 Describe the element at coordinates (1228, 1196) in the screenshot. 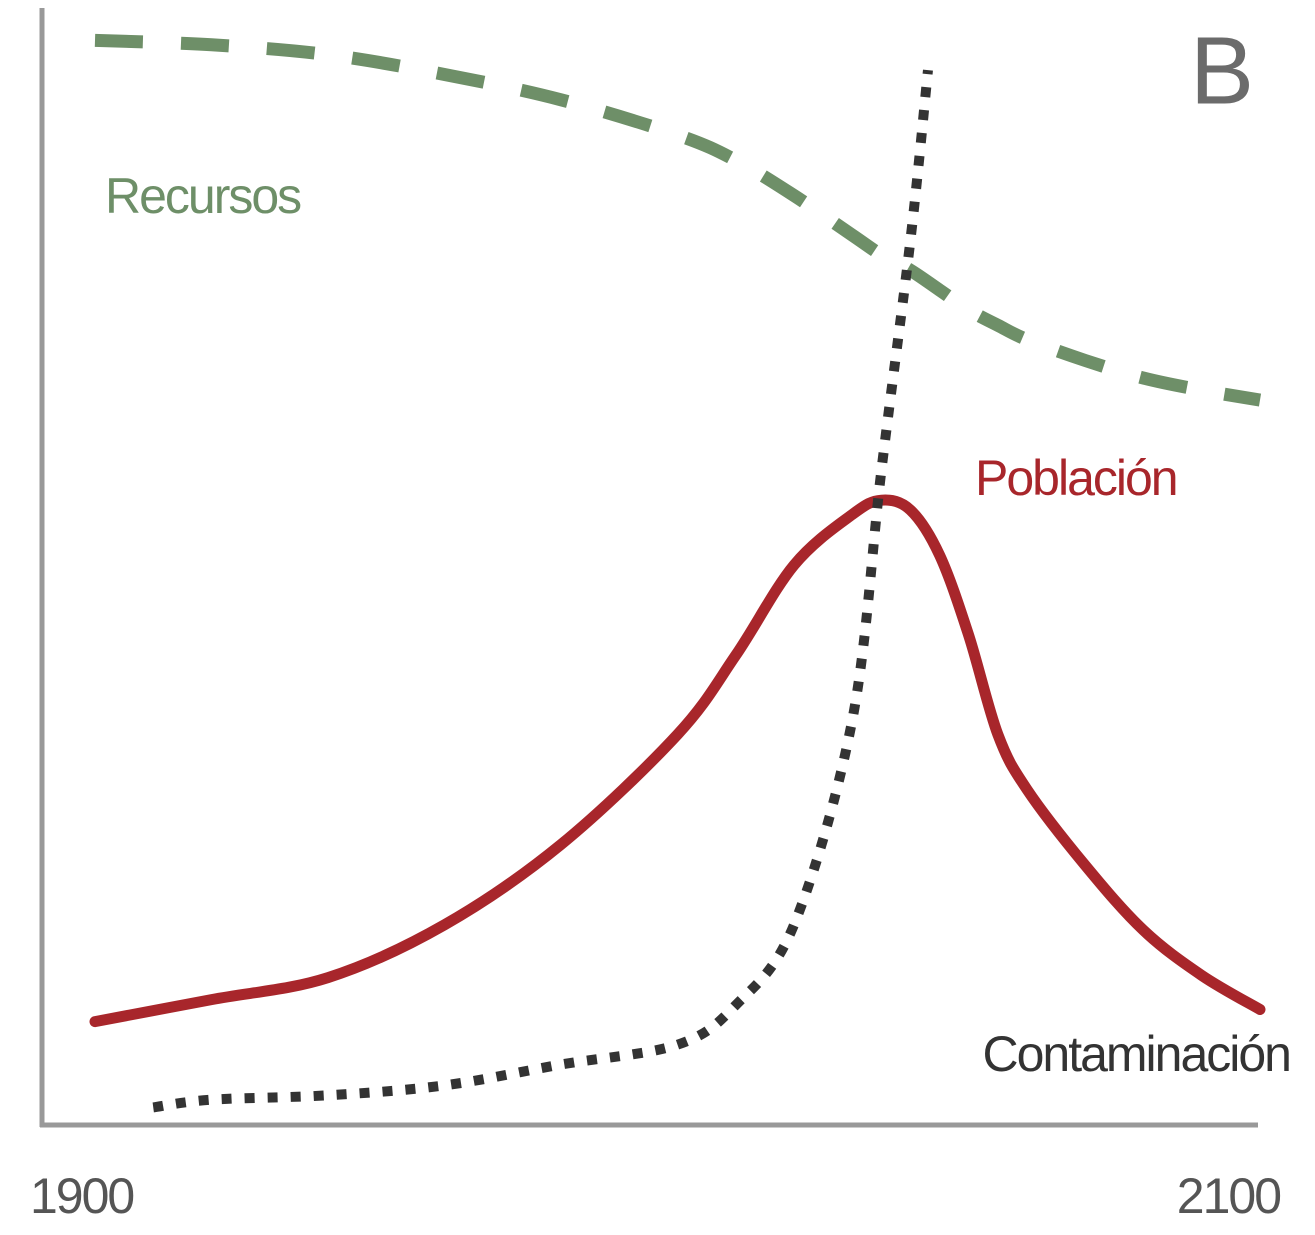

I see `x-tick-label: 2100` at that location.